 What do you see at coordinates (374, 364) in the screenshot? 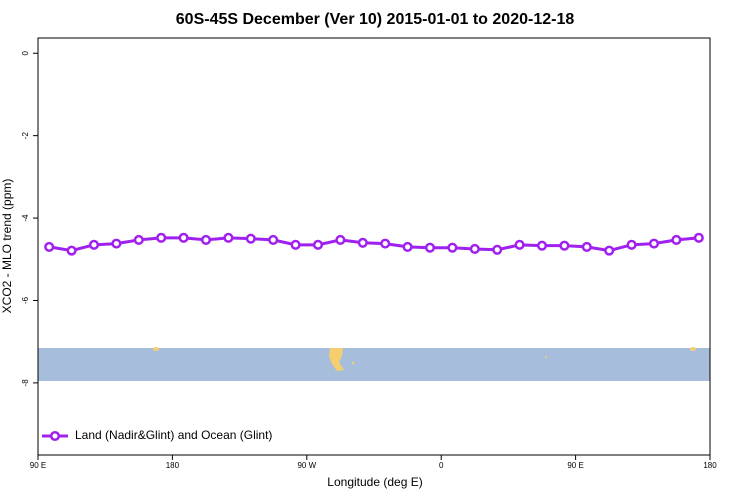
I see `map-strip` at bounding box center [374, 364].